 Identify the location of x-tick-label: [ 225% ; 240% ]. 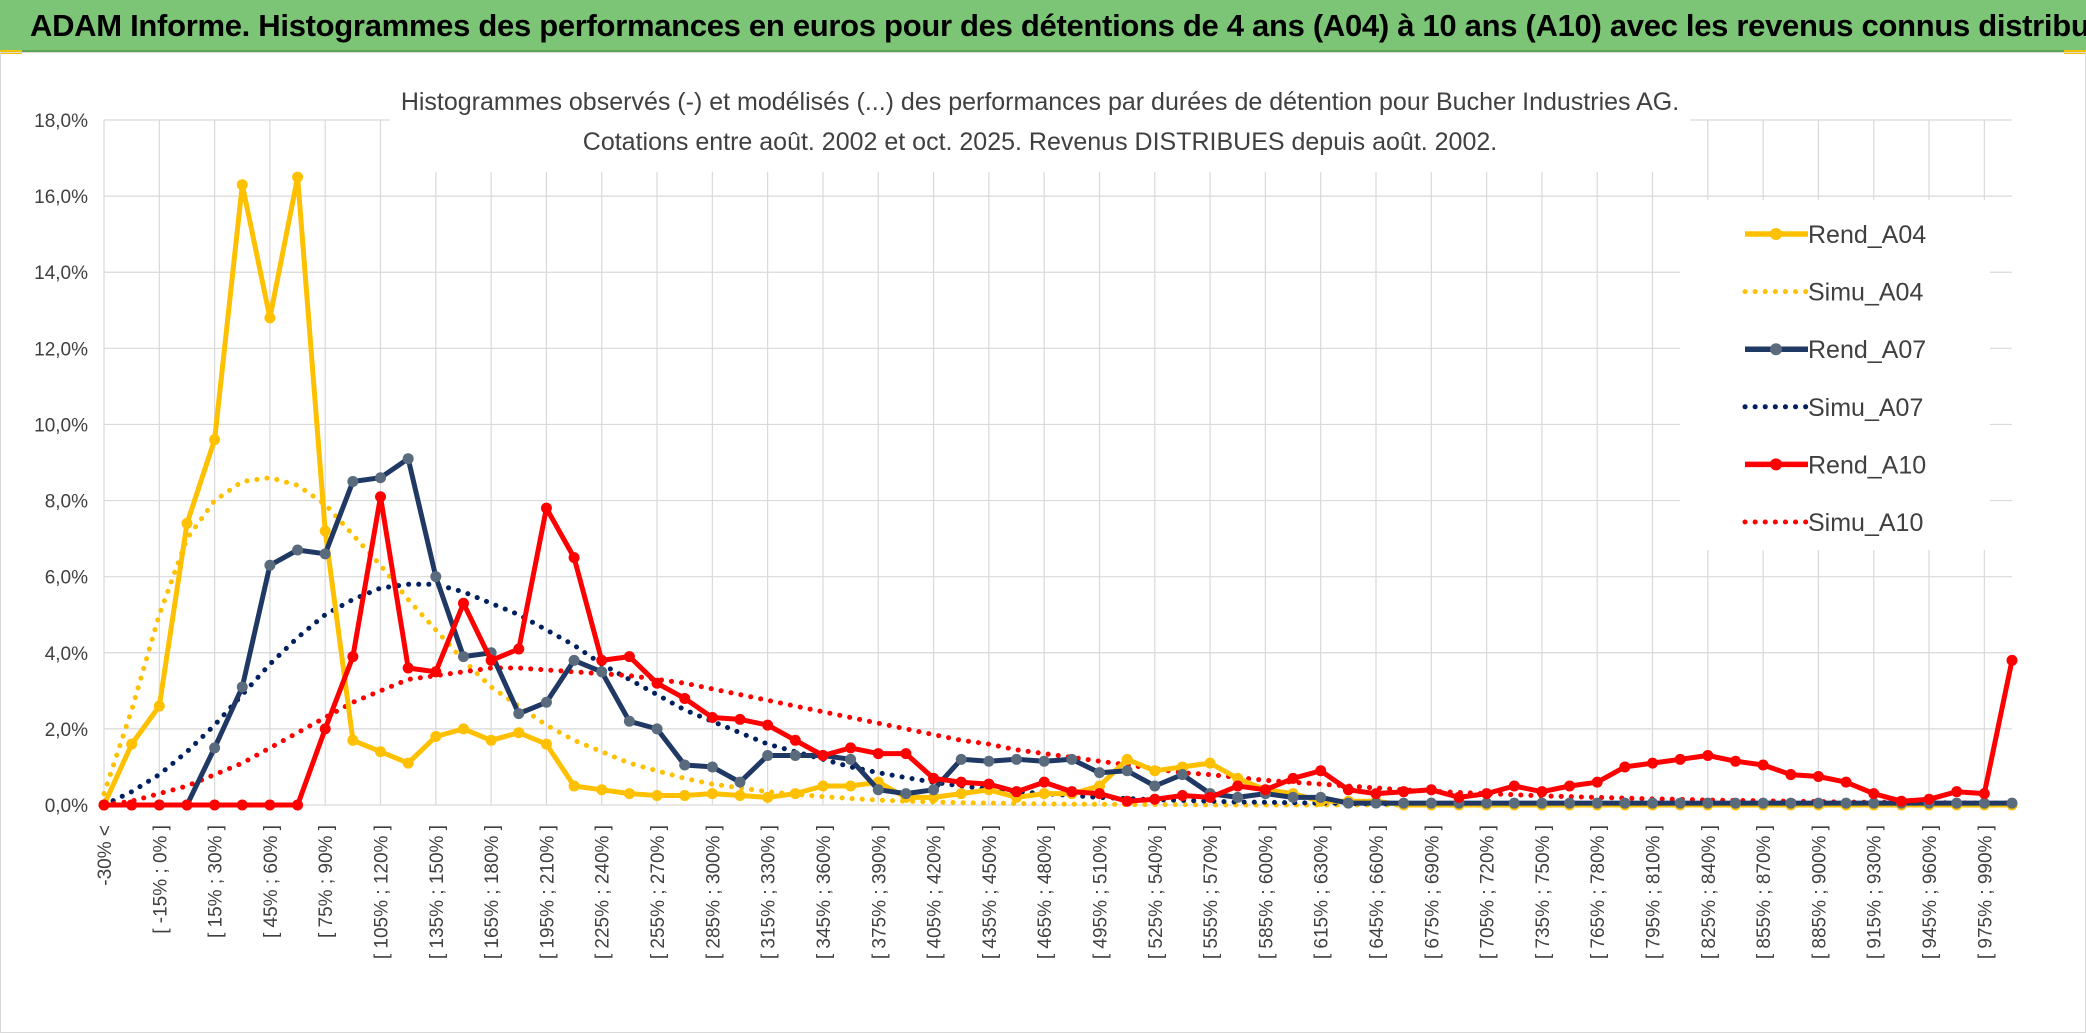
(603, 892).